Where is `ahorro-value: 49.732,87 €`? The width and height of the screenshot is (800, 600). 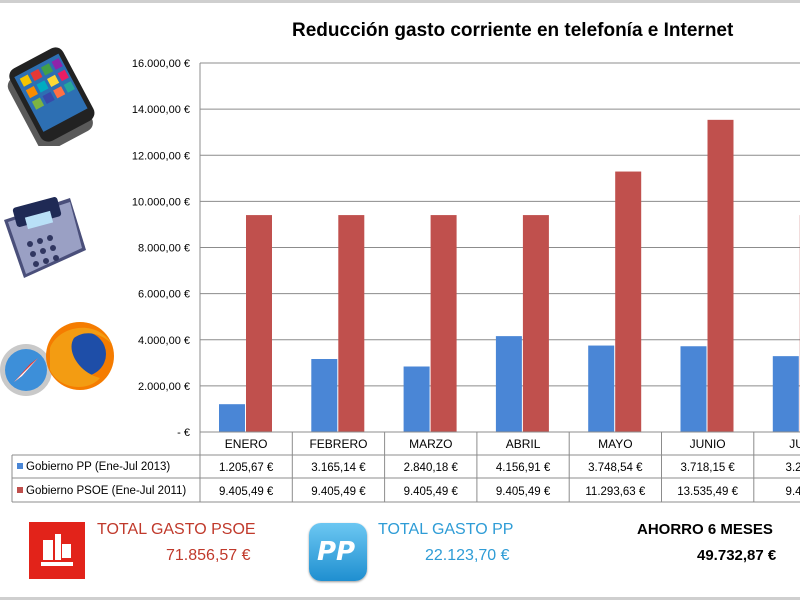
ahorro-value: 49.732,87 € is located at coordinates (737, 555).